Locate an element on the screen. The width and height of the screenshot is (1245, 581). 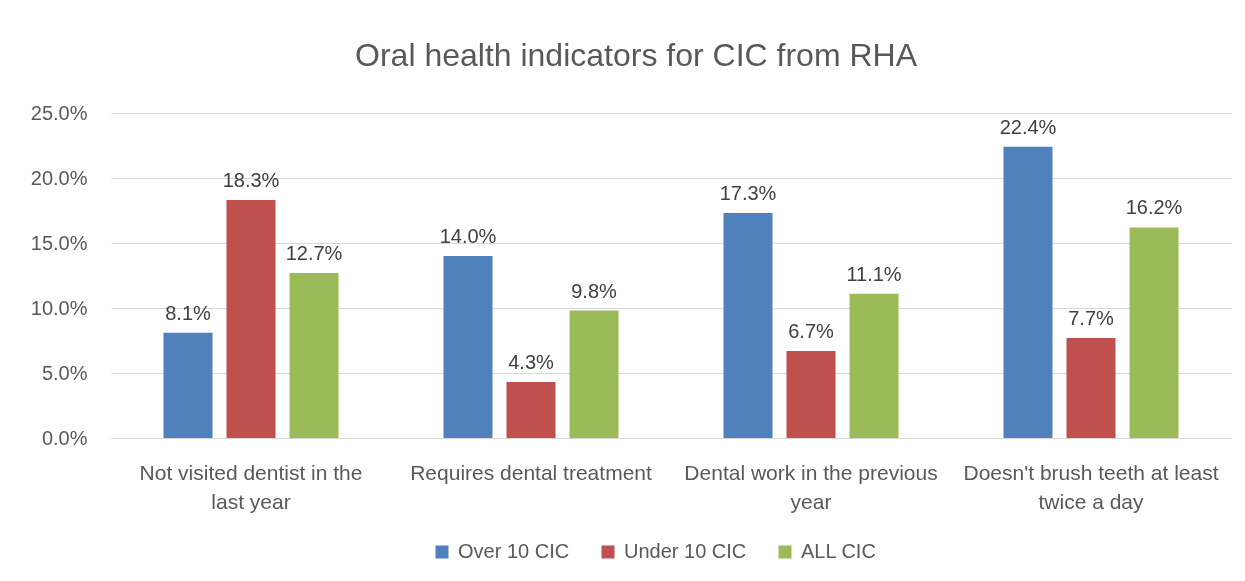
data-label: 18.3% is located at coordinates (251, 180).